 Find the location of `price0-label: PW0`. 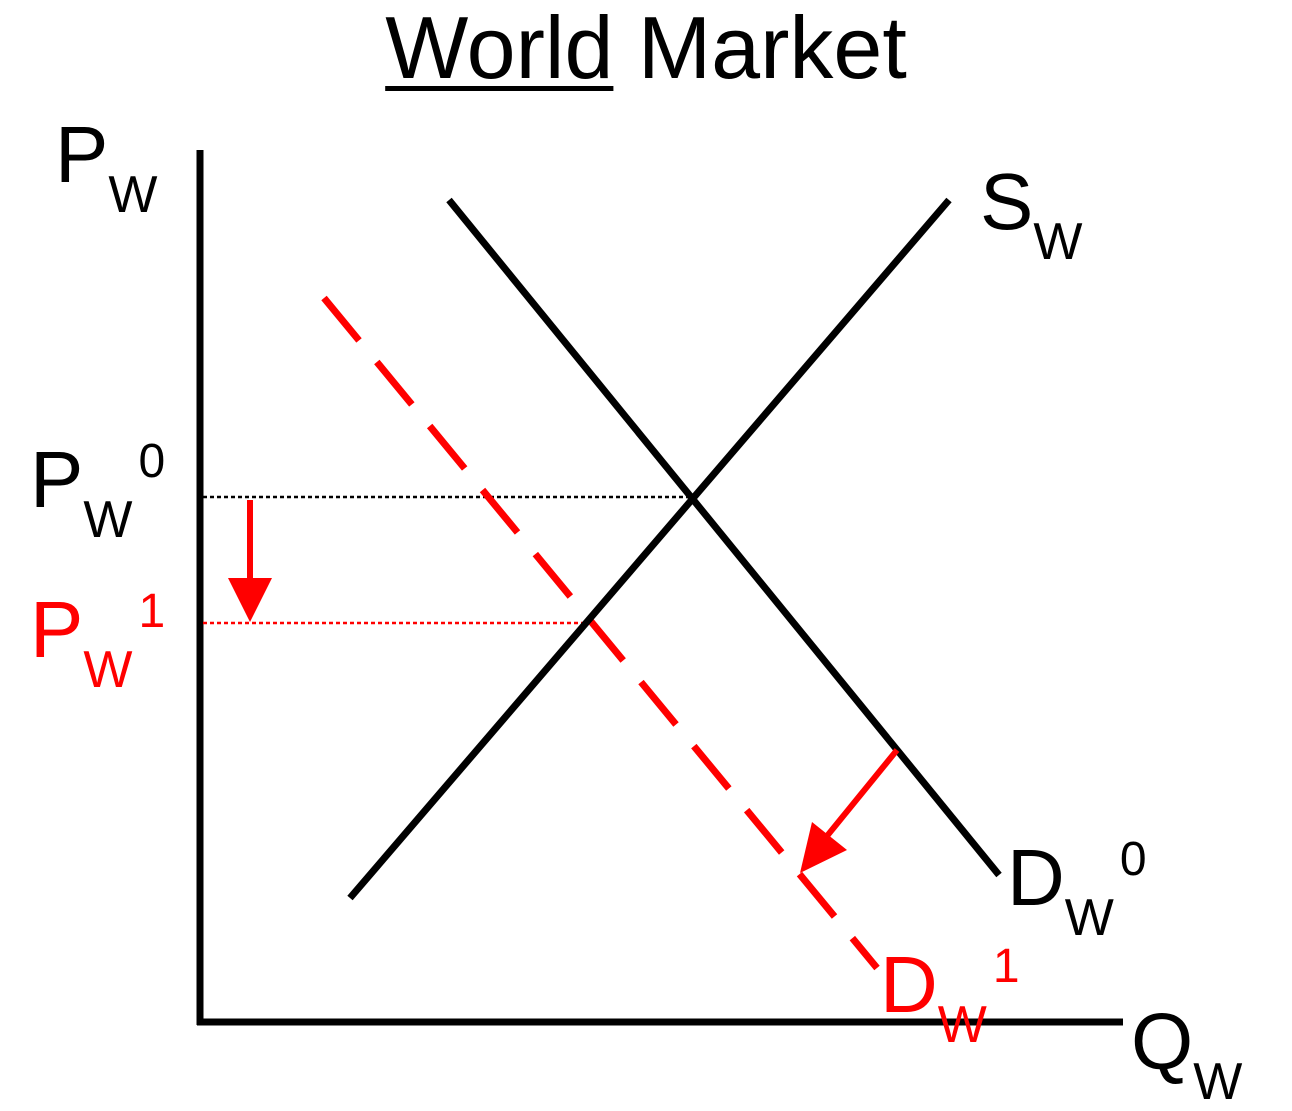

price0-label: PW0 is located at coordinates (97, 492).